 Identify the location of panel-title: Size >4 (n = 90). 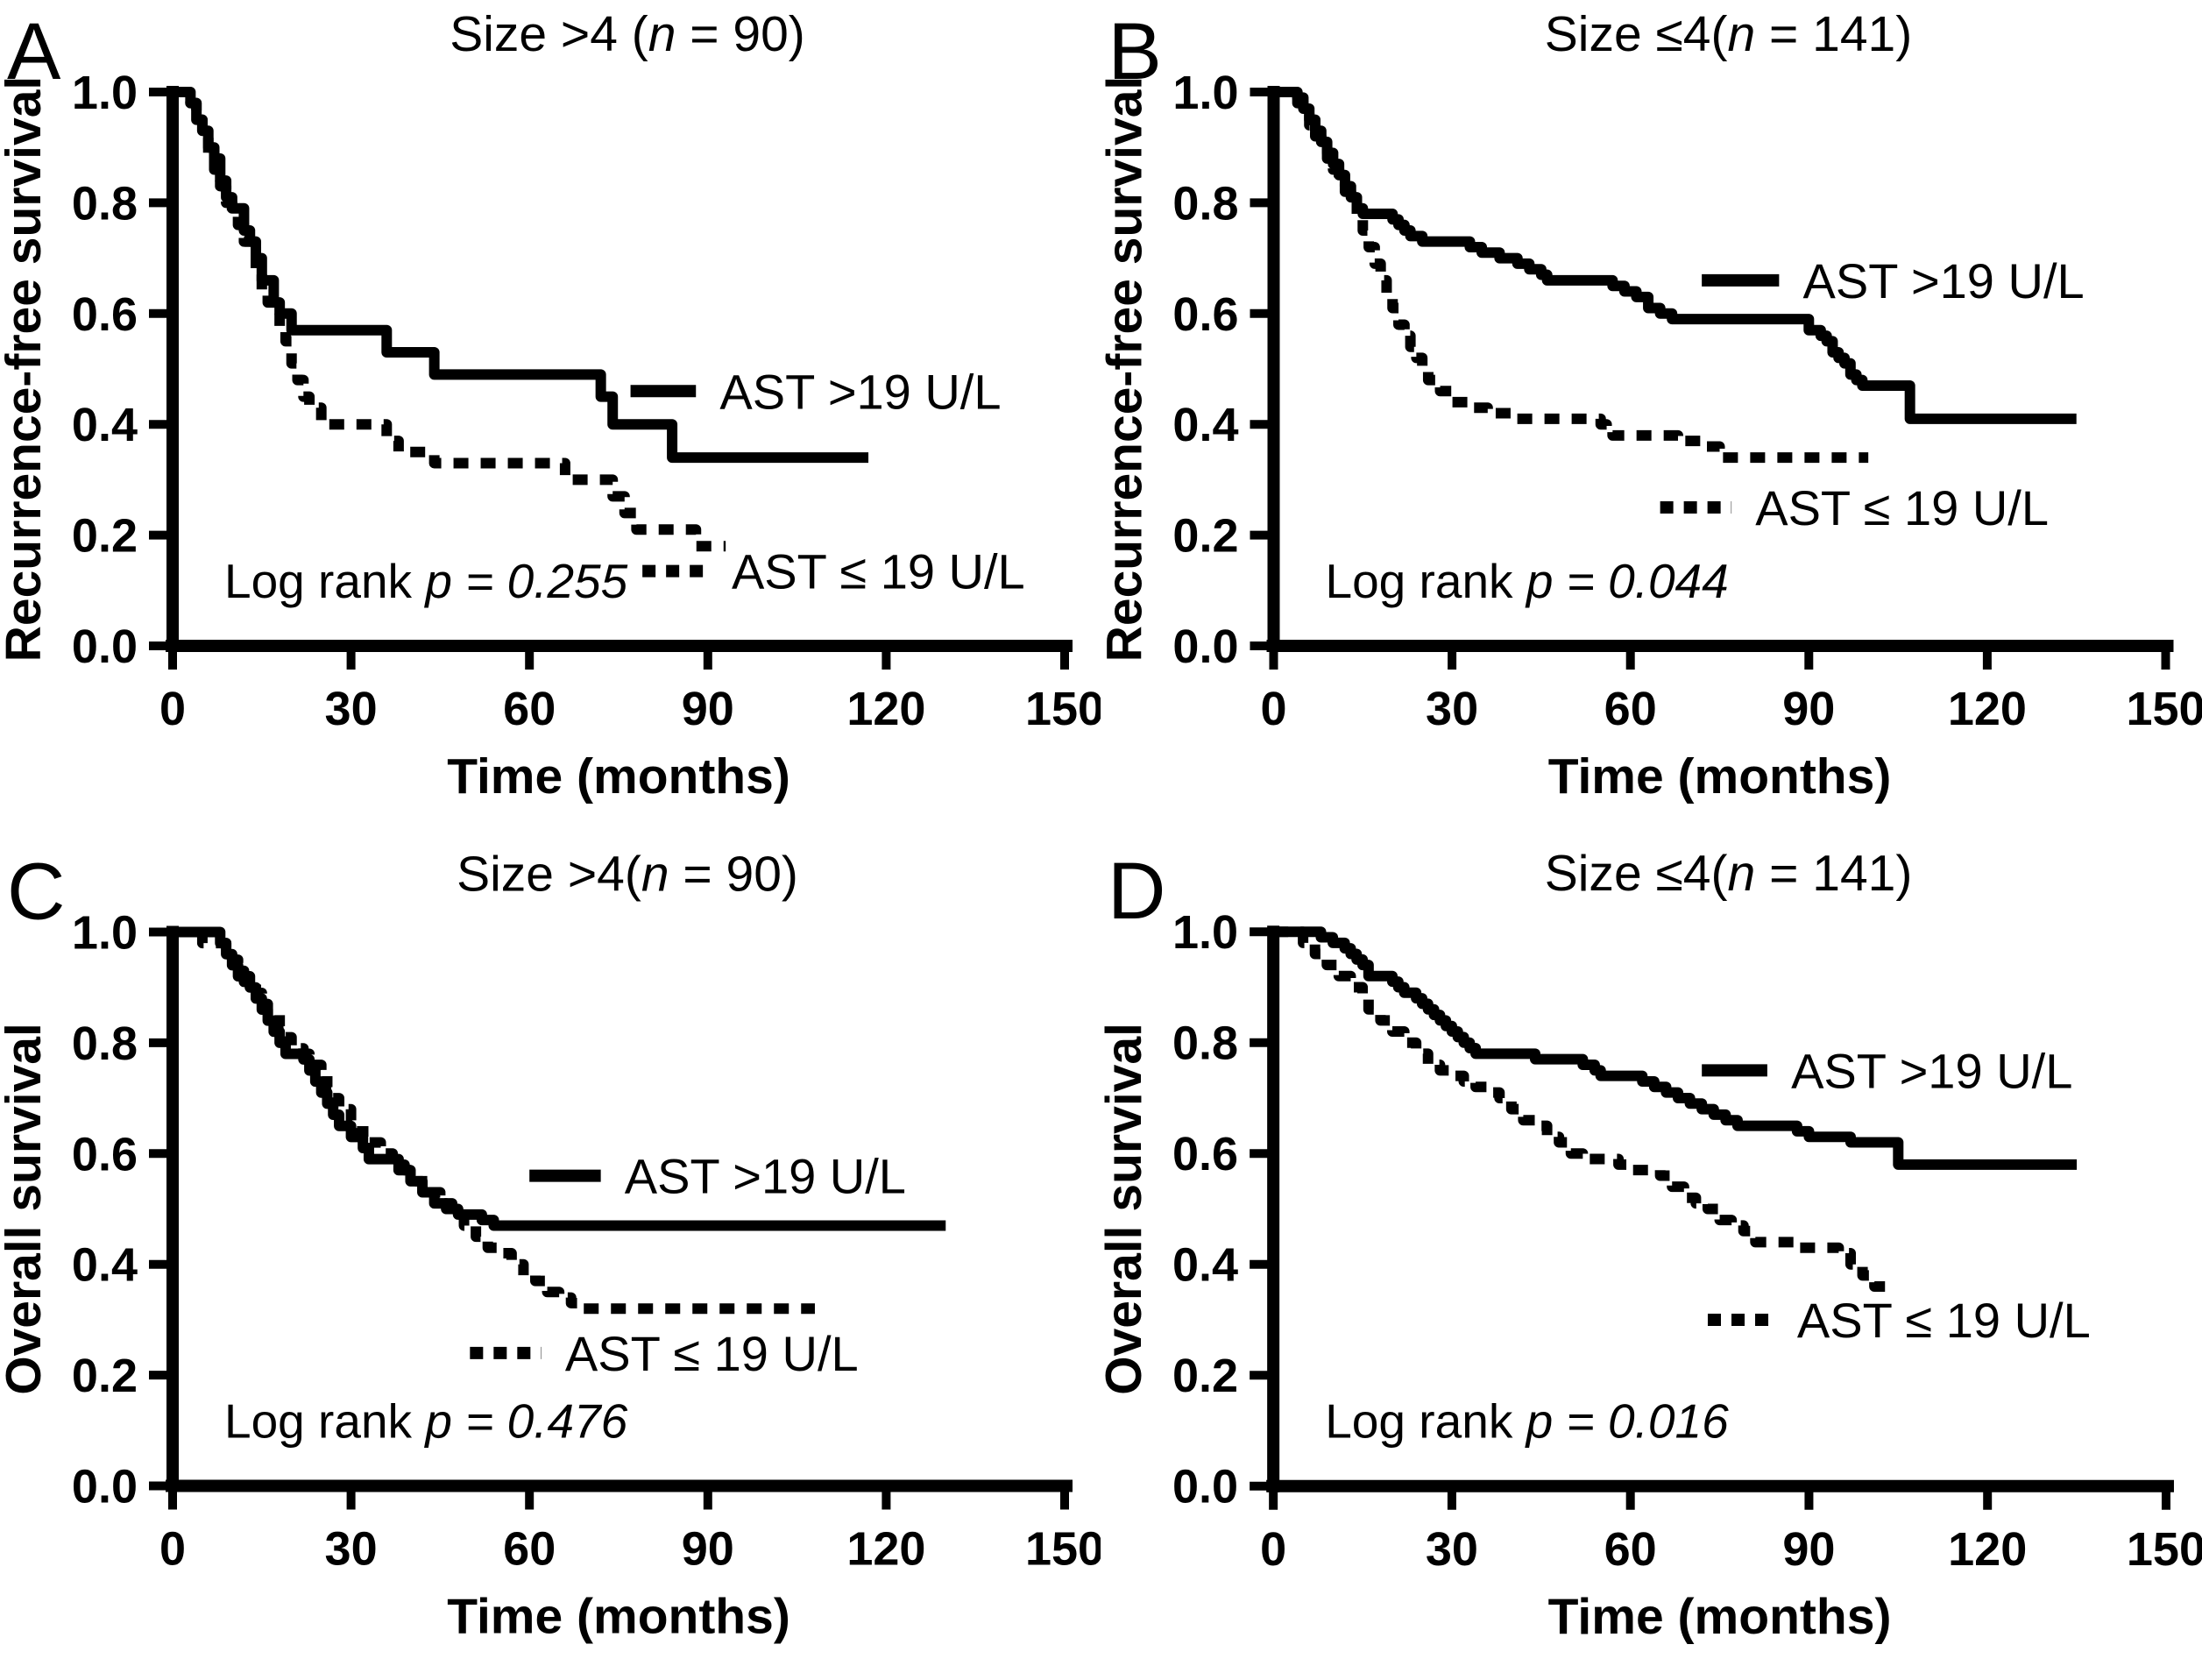
(627, 34).